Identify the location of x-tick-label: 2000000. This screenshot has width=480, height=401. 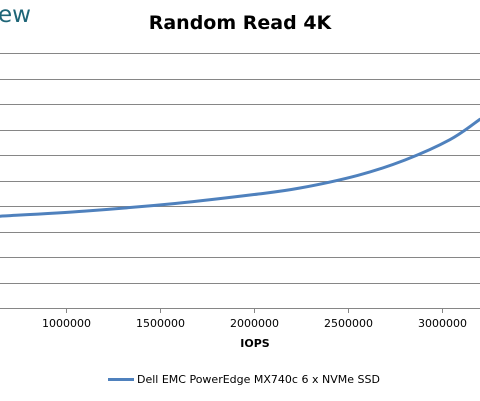
(254, 323).